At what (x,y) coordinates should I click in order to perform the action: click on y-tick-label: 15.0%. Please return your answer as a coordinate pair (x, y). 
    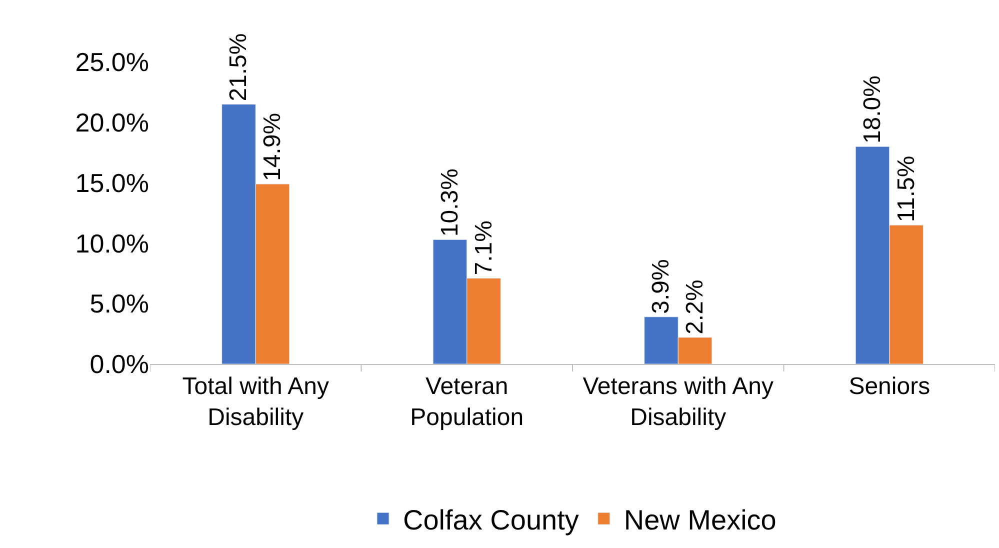
    Looking at the image, I should click on (112, 183).